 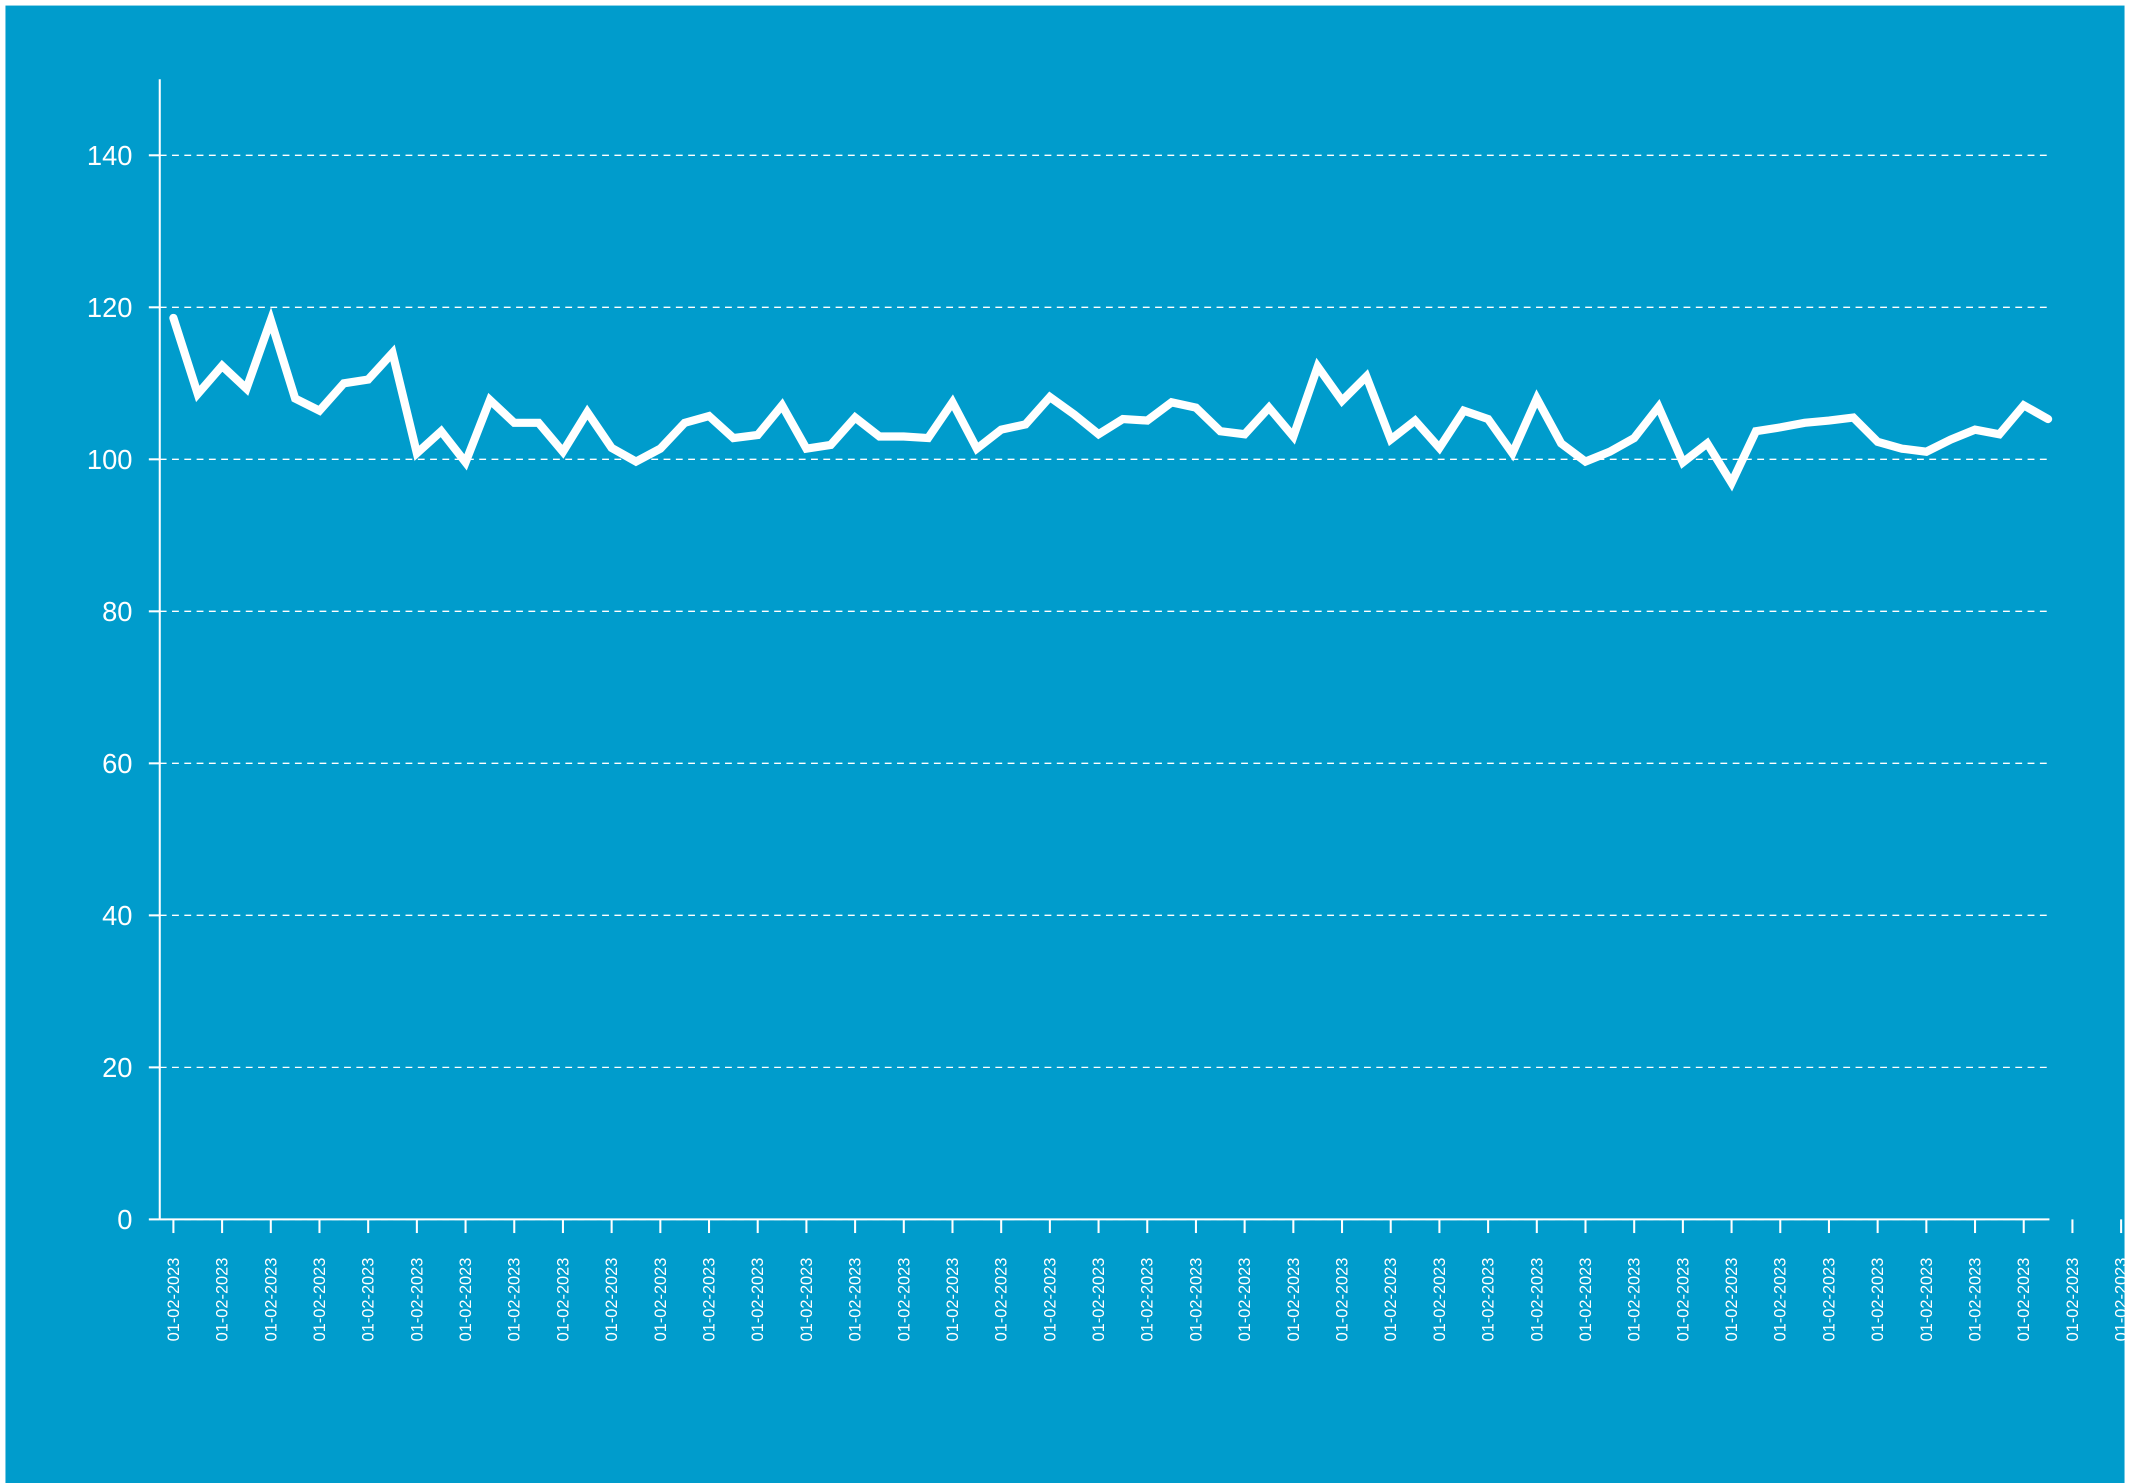 What do you see at coordinates (110, 155) in the screenshot?
I see `y-tick-label: 140` at bounding box center [110, 155].